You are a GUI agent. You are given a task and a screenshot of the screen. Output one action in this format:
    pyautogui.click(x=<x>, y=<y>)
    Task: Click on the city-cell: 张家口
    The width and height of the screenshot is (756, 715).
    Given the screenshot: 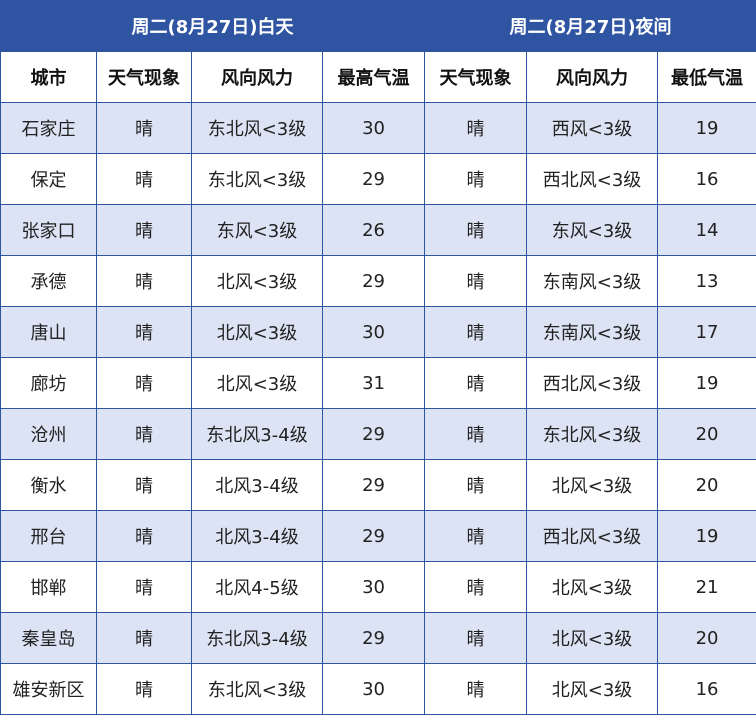 What is the action you would take?
    pyautogui.click(x=49, y=230)
    